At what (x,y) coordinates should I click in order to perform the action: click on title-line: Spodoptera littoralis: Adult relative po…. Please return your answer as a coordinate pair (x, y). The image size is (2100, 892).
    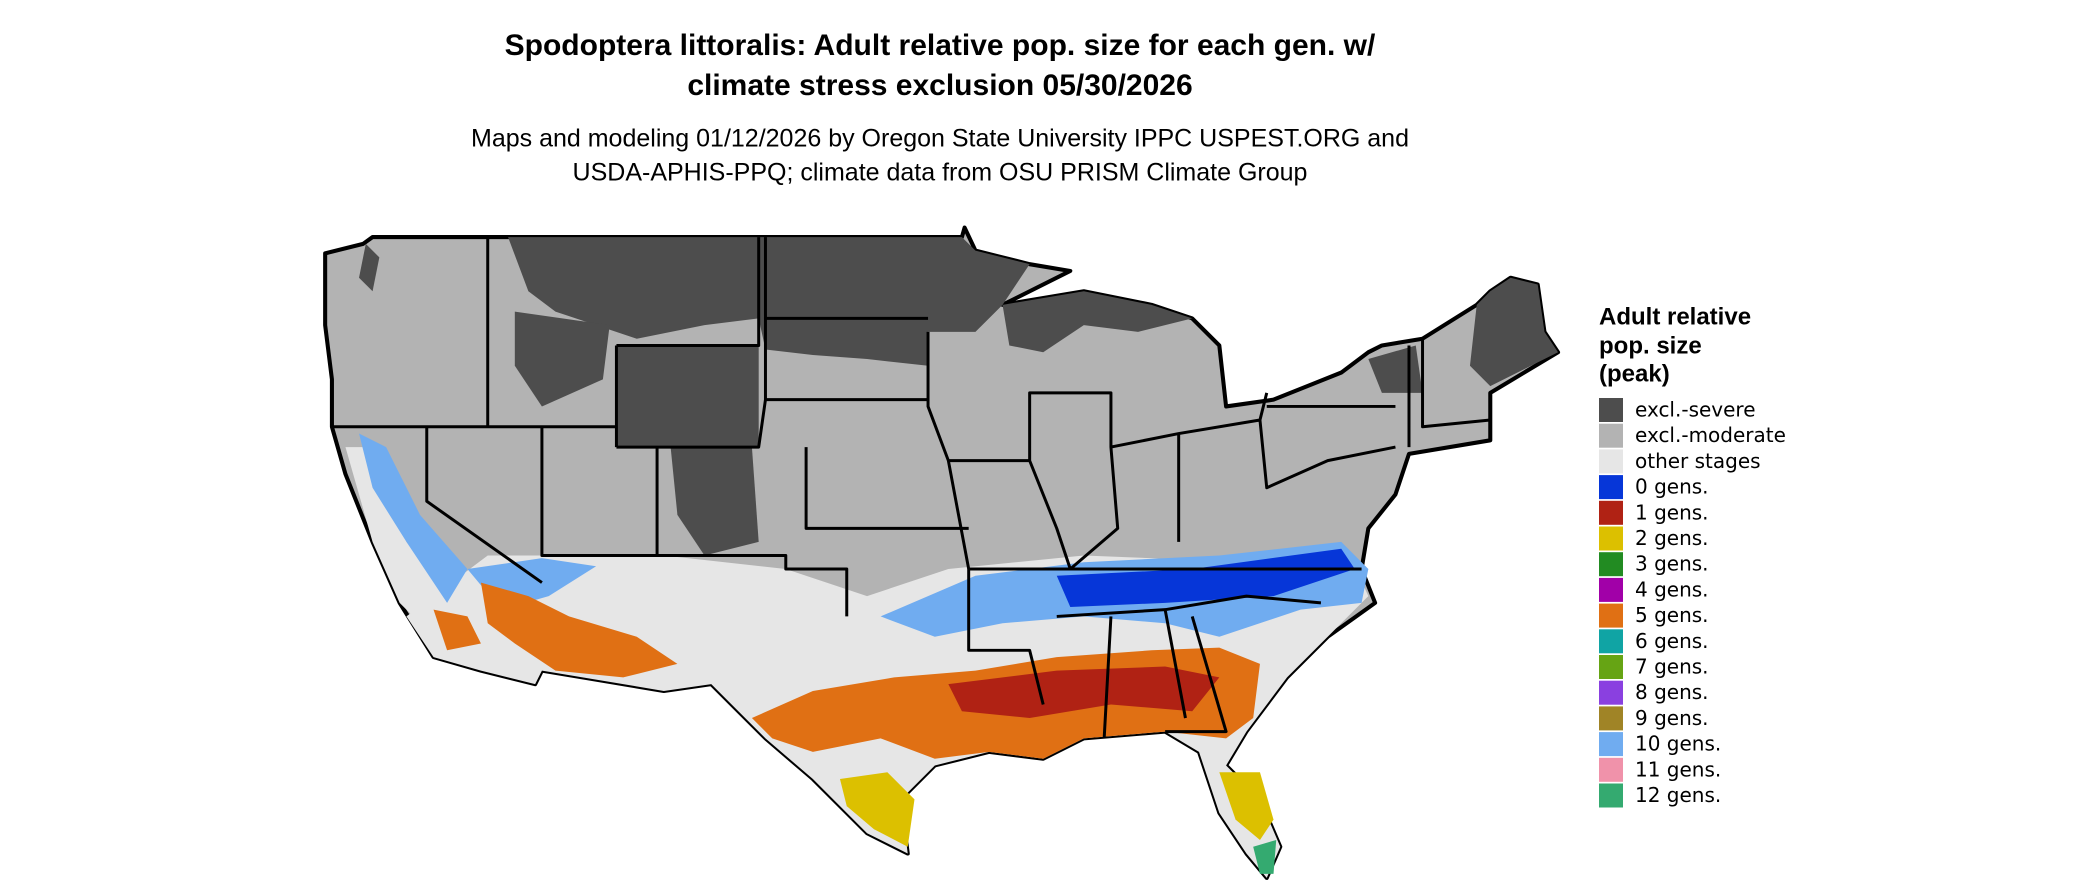
    Looking at the image, I should click on (940, 45).